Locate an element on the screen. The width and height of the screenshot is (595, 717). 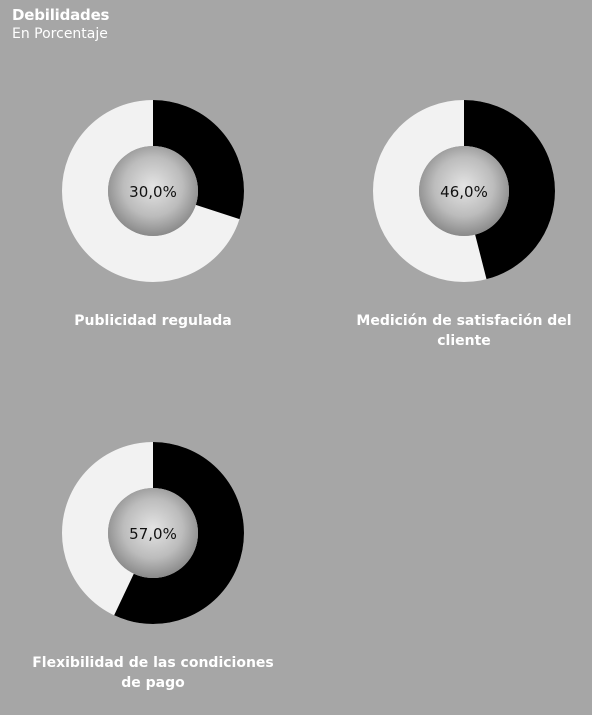
chart-header: Debilidades En Porcentaje is located at coordinates (60, 25).